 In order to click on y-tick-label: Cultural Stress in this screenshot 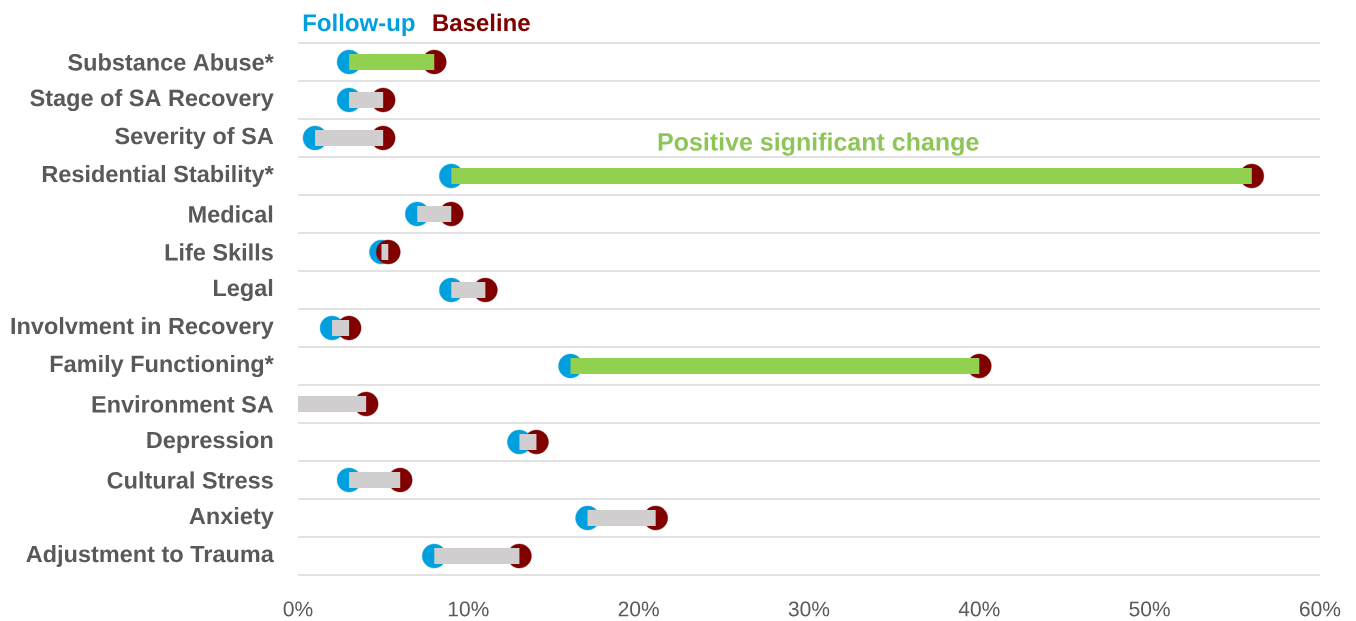, I will do `click(190, 480)`.